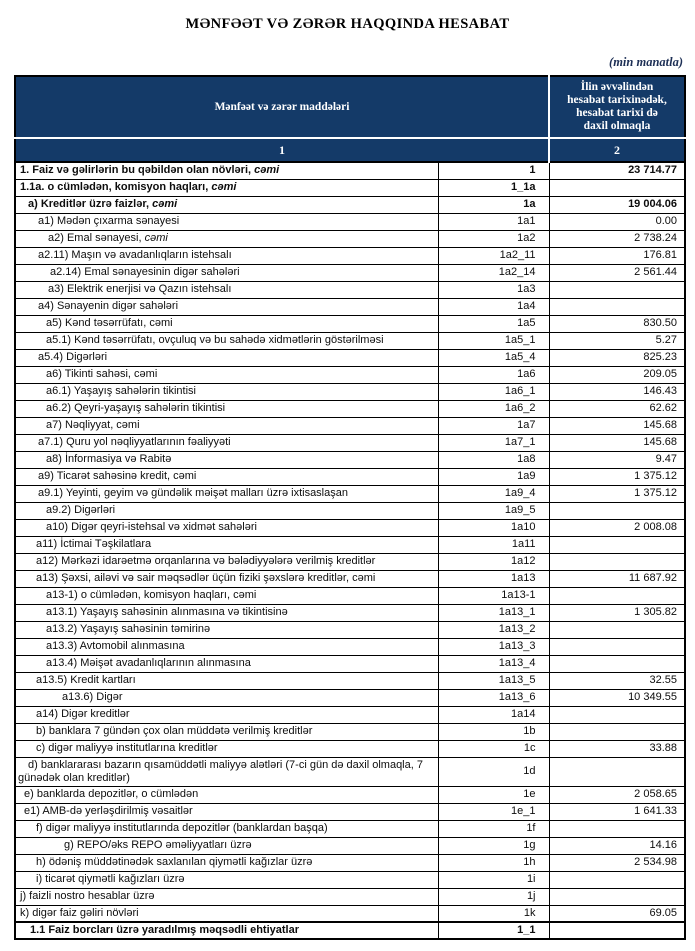 The height and width of the screenshot is (951, 695). What do you see at coordinates (350, 629) in the screenshot?
I see `table-row: a13.2) Yaşayış sahəsinin təmirinə 1a13_2` at bounding box center [350, 629].